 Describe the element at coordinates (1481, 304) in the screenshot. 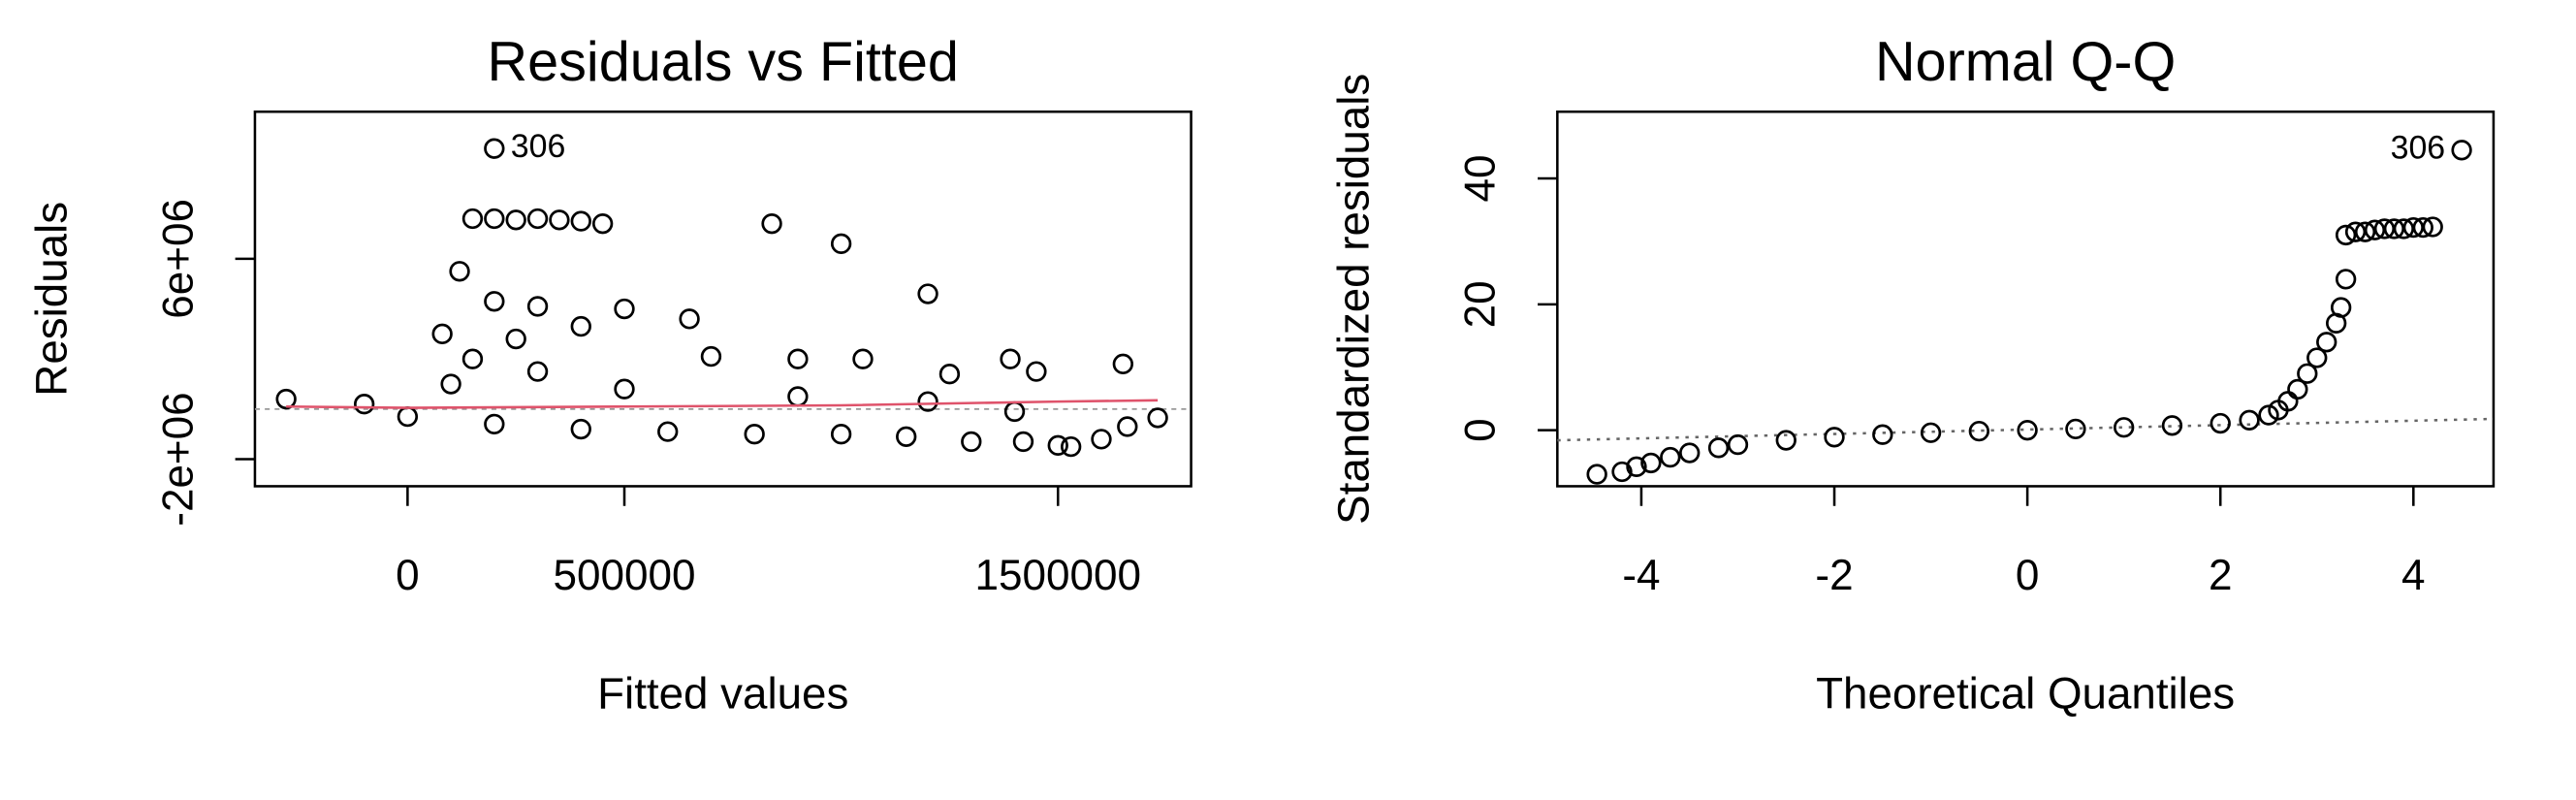

I see `y-tick-label: 20` at that location.